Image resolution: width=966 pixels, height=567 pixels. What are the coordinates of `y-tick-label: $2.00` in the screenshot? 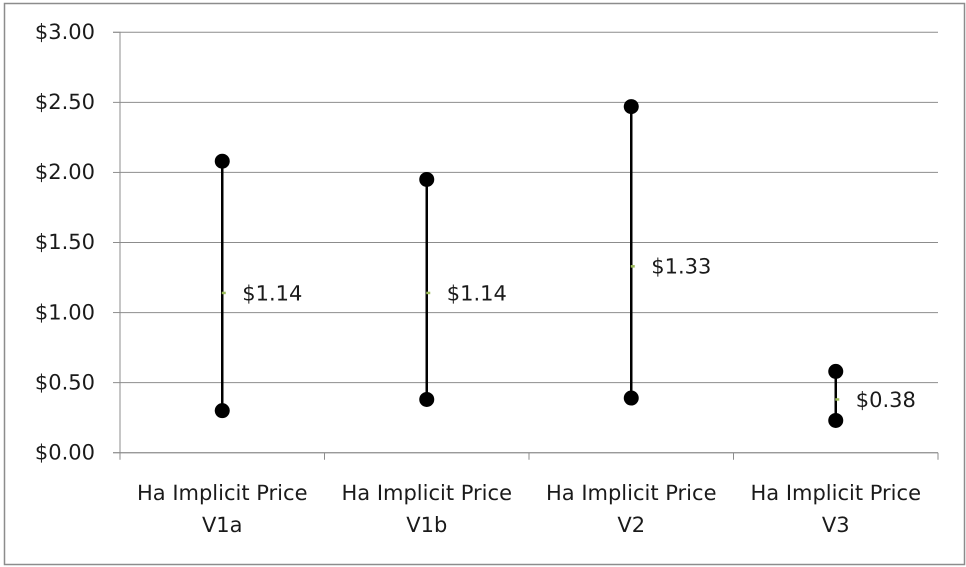 It's located at (64, 172).